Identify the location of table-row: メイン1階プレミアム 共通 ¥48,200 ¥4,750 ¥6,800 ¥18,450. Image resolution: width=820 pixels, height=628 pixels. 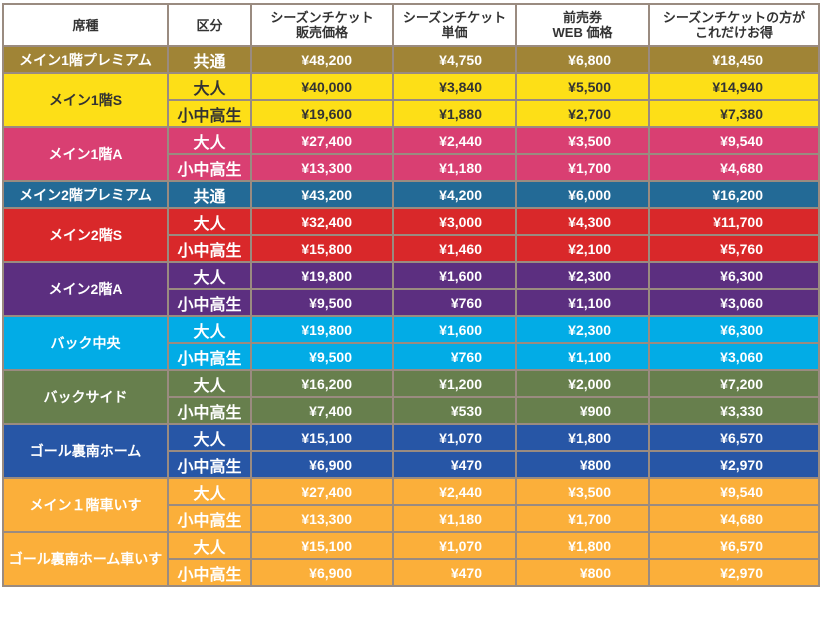
(411, 59).